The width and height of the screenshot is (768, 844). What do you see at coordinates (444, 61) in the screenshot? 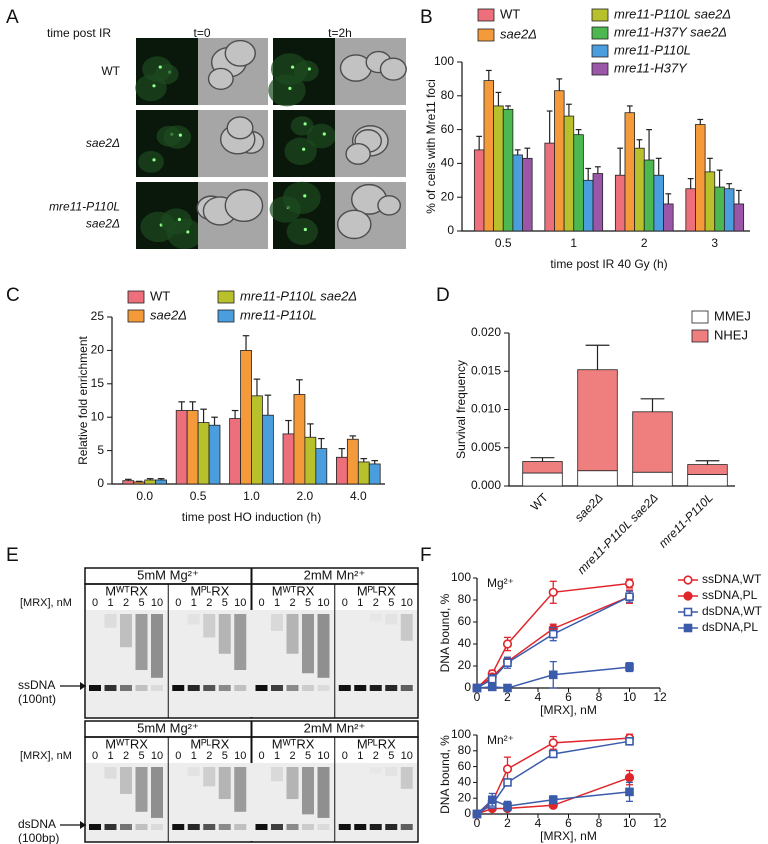
I see `y-tick-label: 100` at bounding box center [444, 61].